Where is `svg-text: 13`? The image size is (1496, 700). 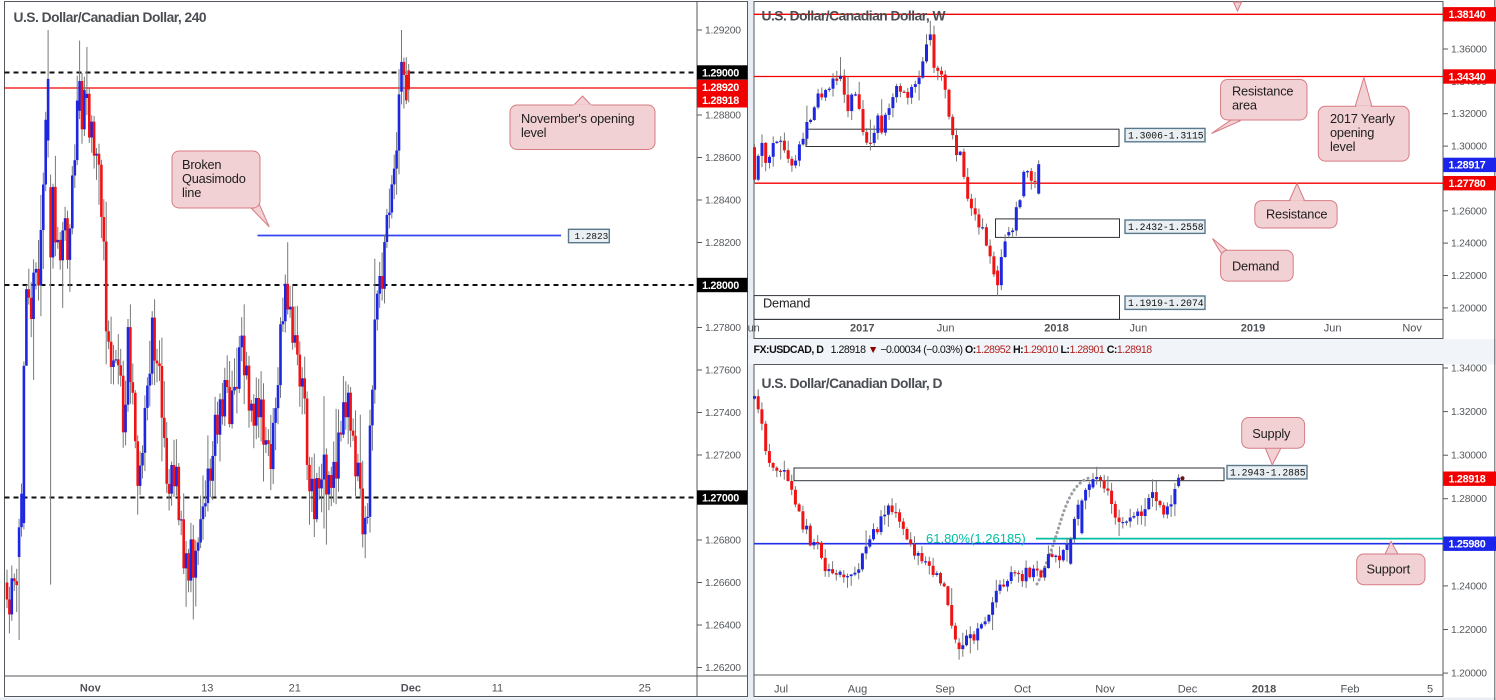 svg-text: 13 is located at coordinates (207, 689).